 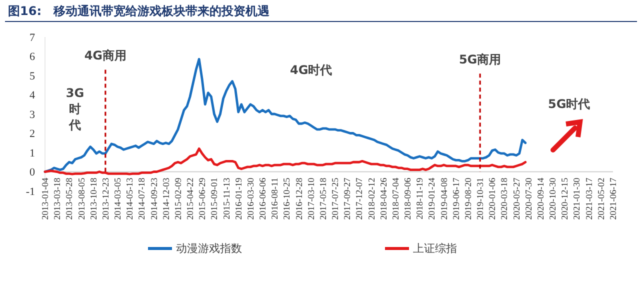 I want to click on x-tick-label: 2015-04-22, so click(x=190, y=199).